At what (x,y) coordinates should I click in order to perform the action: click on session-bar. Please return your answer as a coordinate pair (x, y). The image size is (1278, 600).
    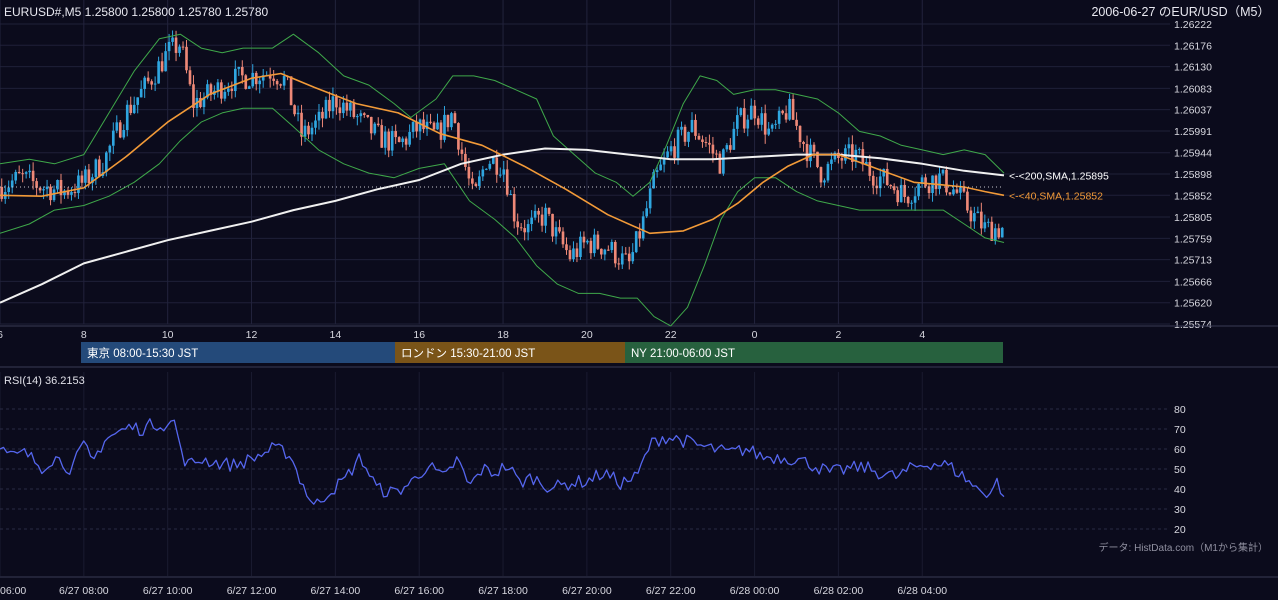
    Looking at the image, I should click on (814, 352).